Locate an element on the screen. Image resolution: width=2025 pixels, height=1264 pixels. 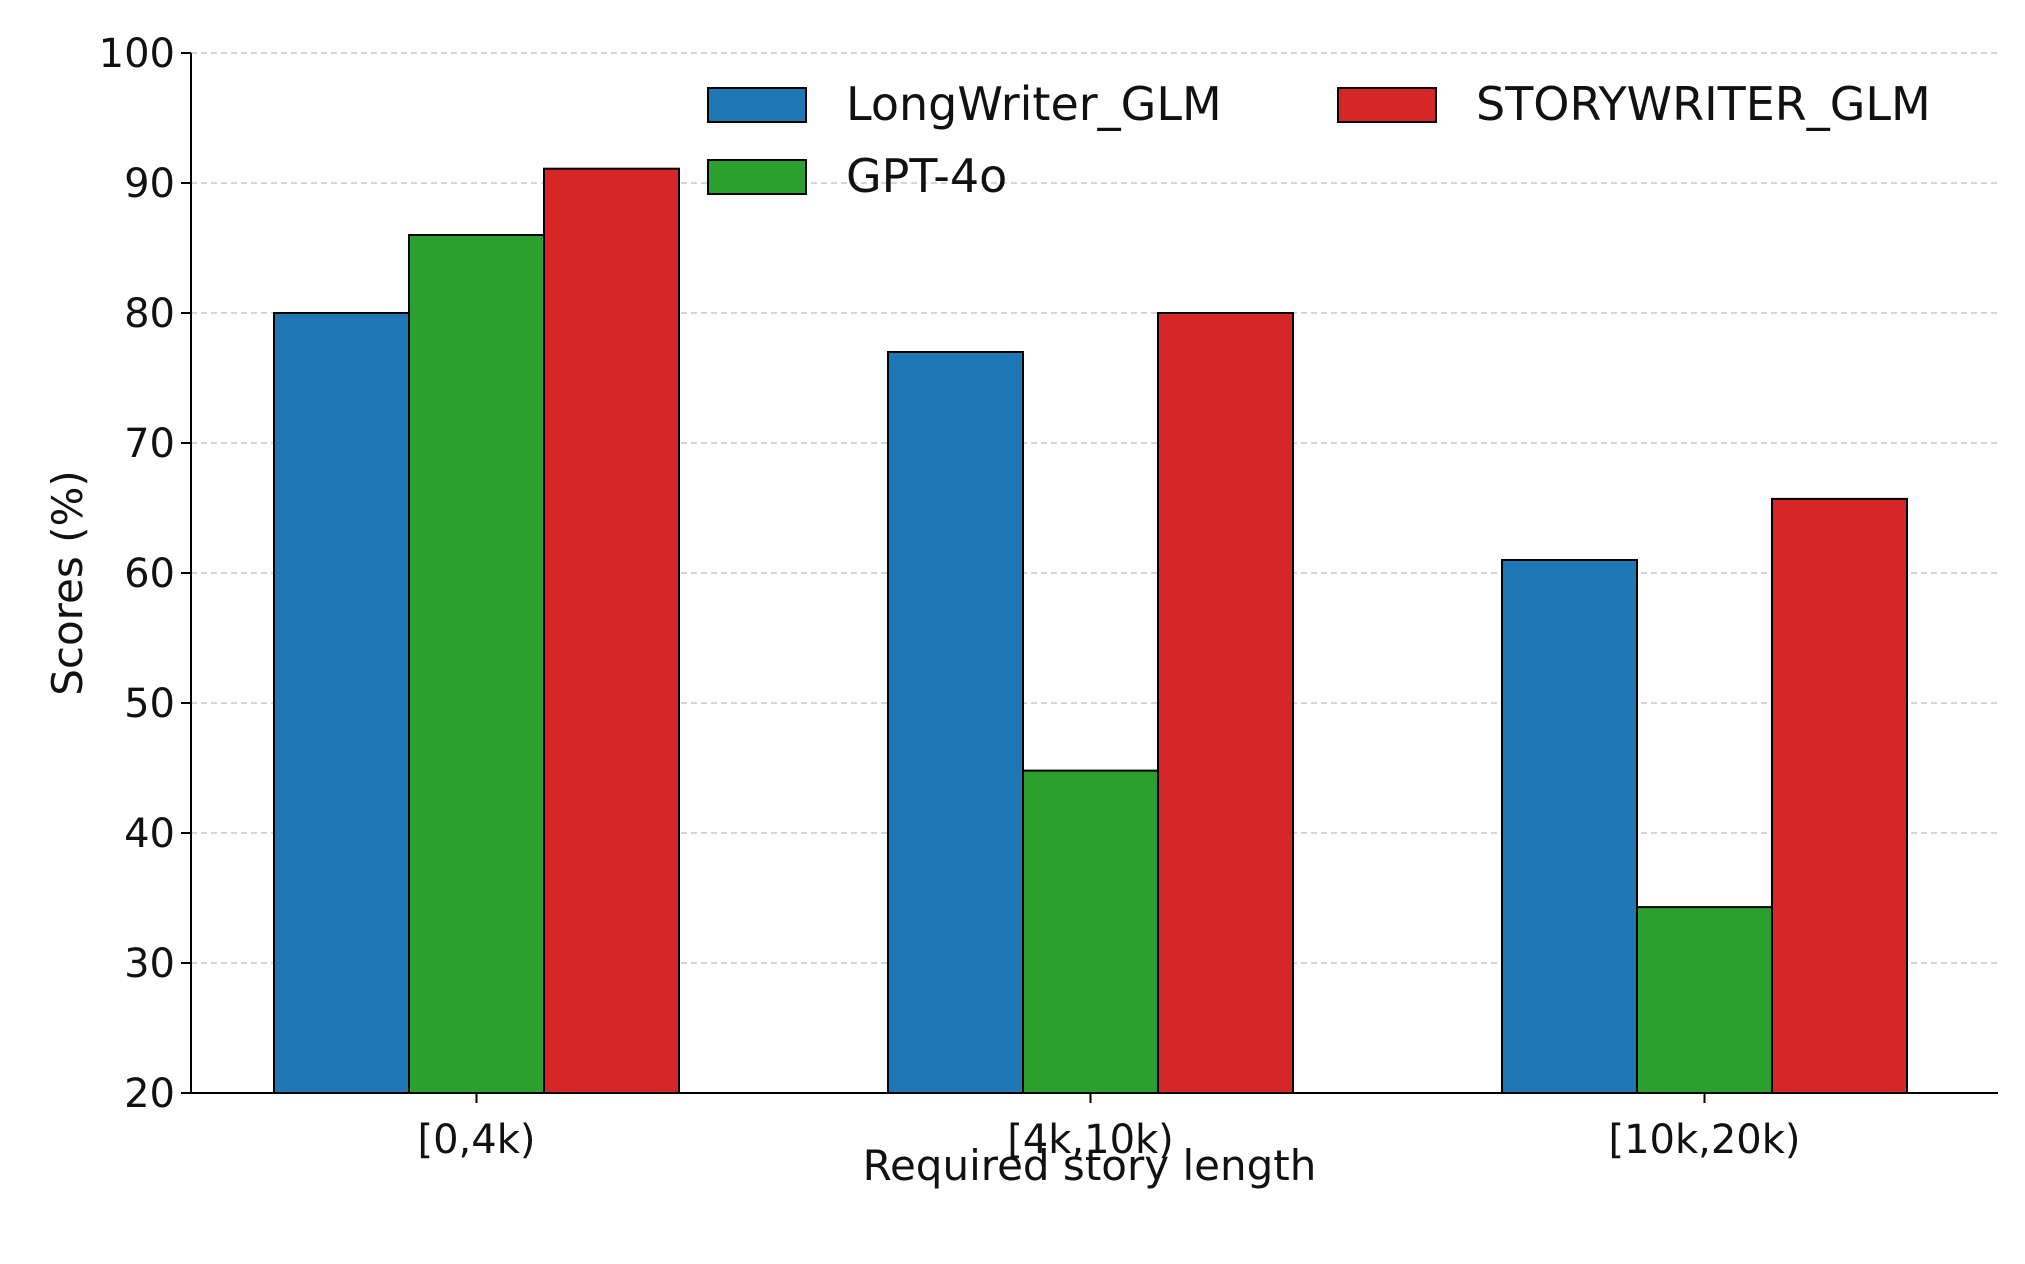
y-tick-label: 20 is located at coordinates (149, 1094).